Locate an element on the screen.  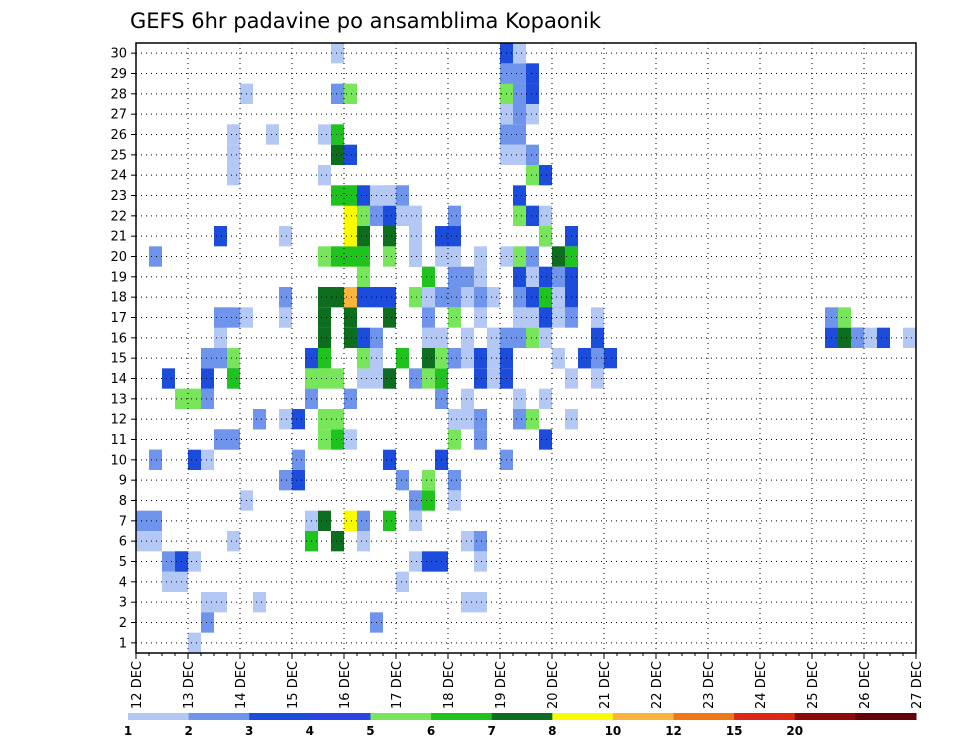
chart-title: GEFS 6hr padavine po ansamblima Kopaonik is located at coordinates (366, 21).